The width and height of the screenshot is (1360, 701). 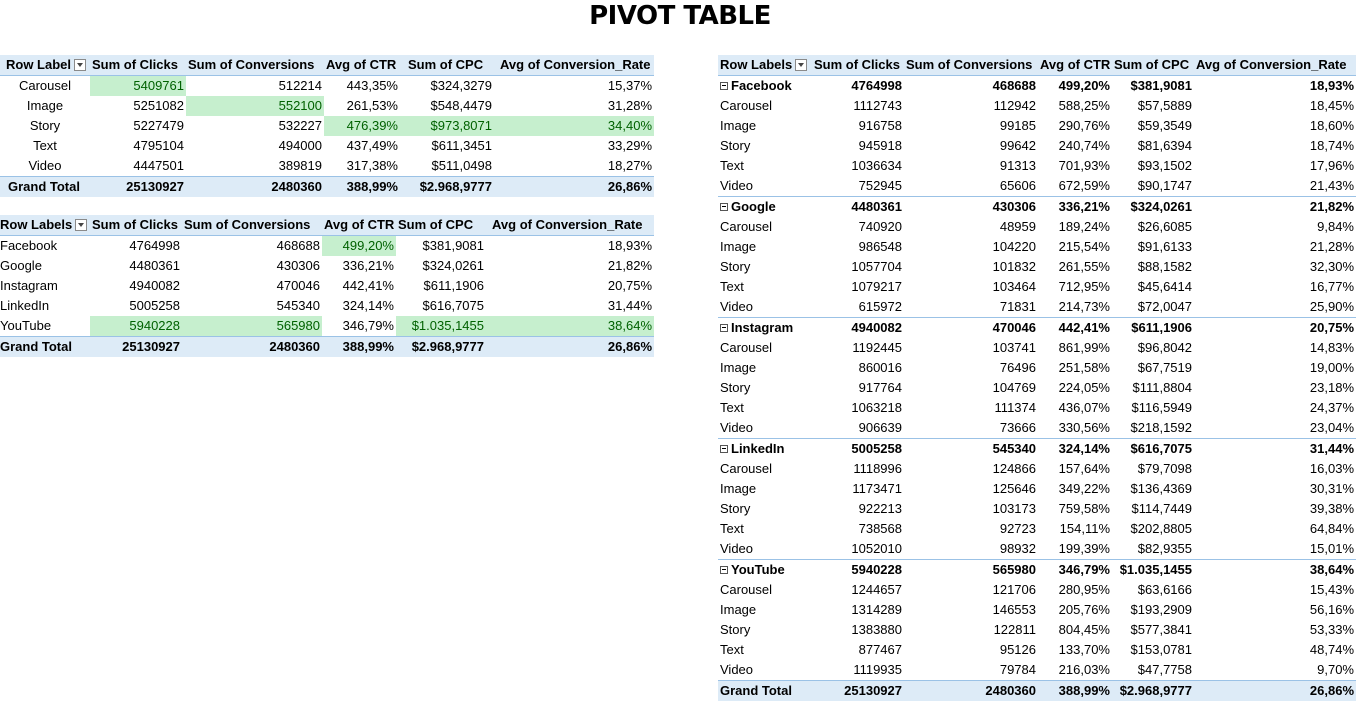 I want to click on ctr-cell: 290,76%, so click(x=1084, y=125).